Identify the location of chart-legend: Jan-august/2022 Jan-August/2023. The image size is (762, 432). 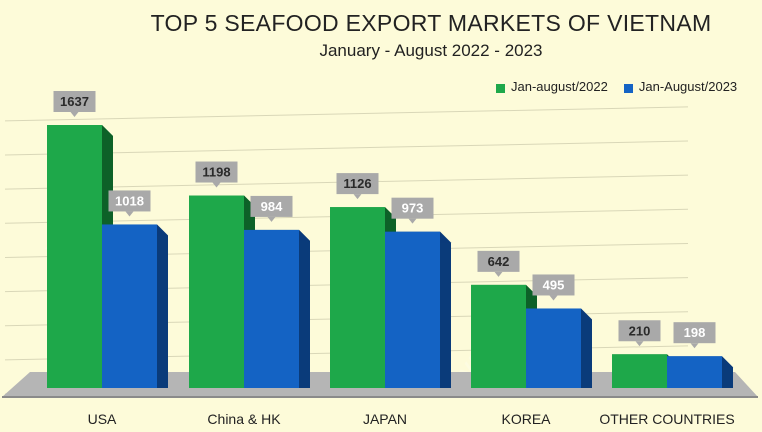
(621, 86).